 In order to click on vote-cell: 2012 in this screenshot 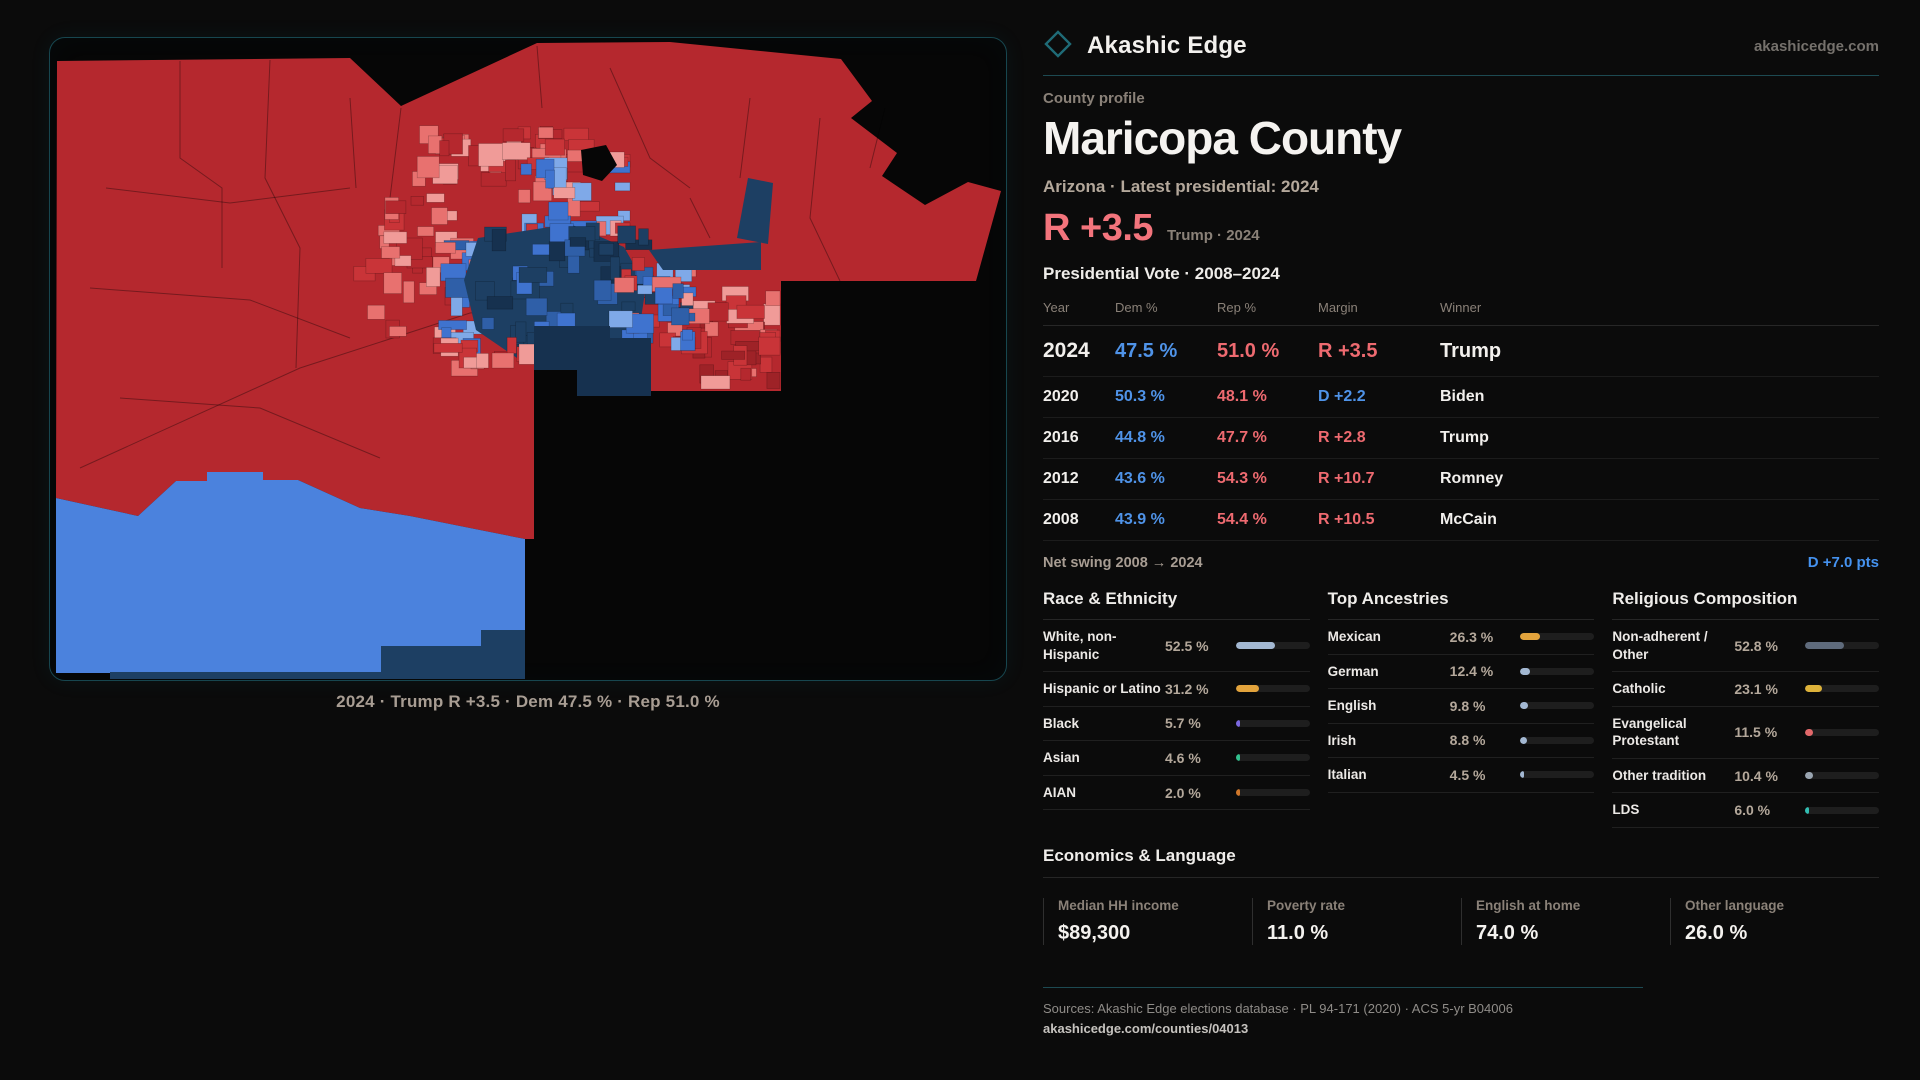, I will do `click(1061, 478)`.